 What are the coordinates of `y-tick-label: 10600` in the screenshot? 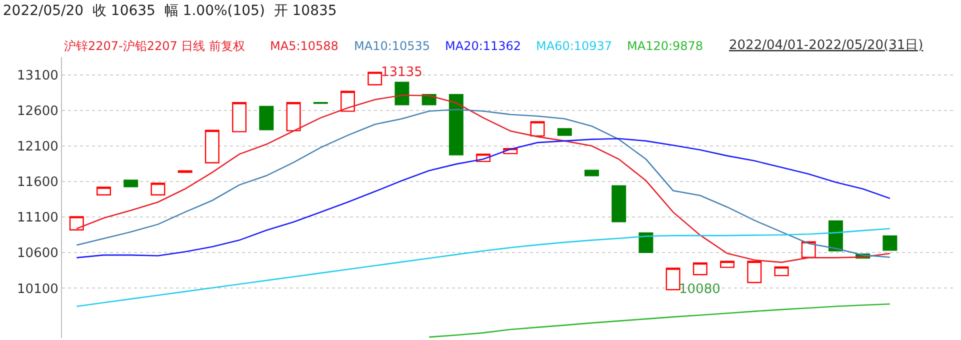 It's located at (37, 254).